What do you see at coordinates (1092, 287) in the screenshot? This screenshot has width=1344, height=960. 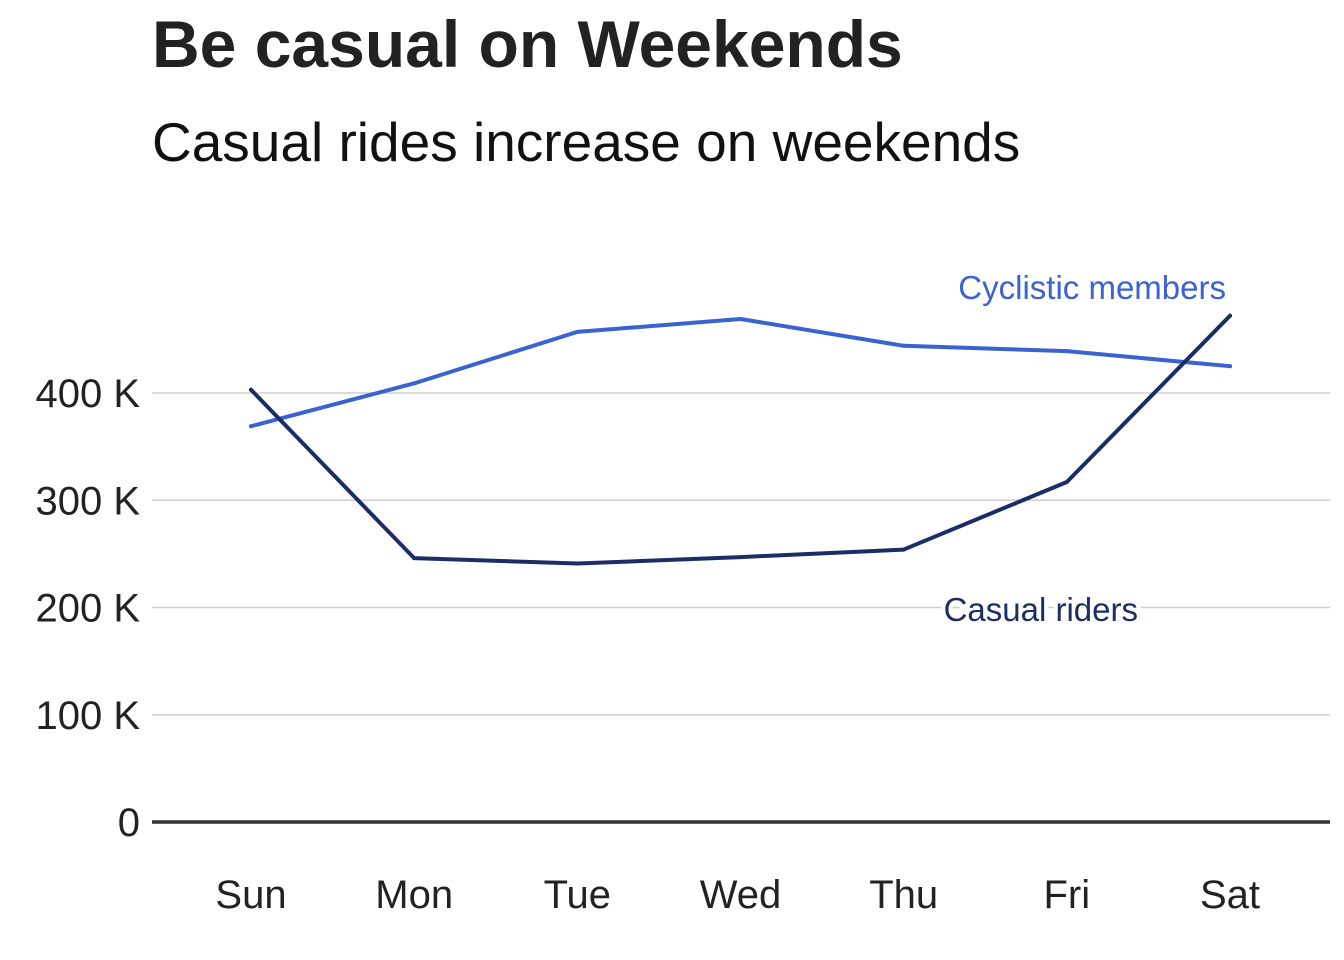 I see `series-label-cyclistic-members: Cyclistic members` at bounding box center [1092, 287].